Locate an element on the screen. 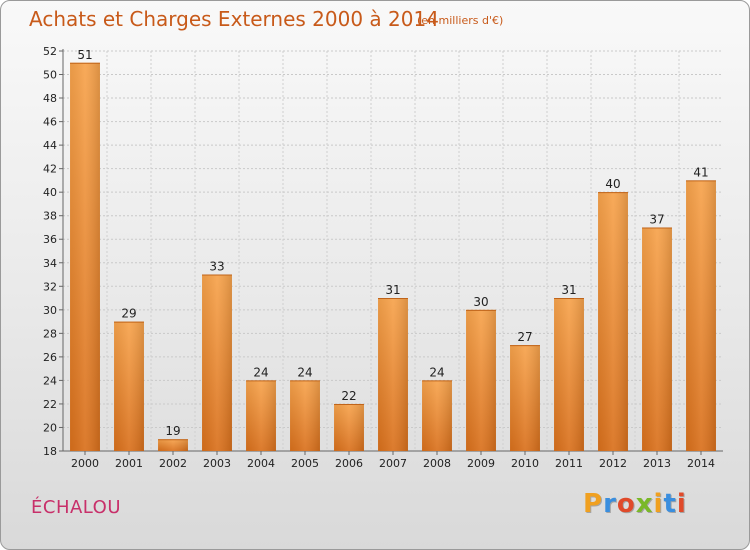  x-tick-label: 2011 is located at coordinates (569, 463).